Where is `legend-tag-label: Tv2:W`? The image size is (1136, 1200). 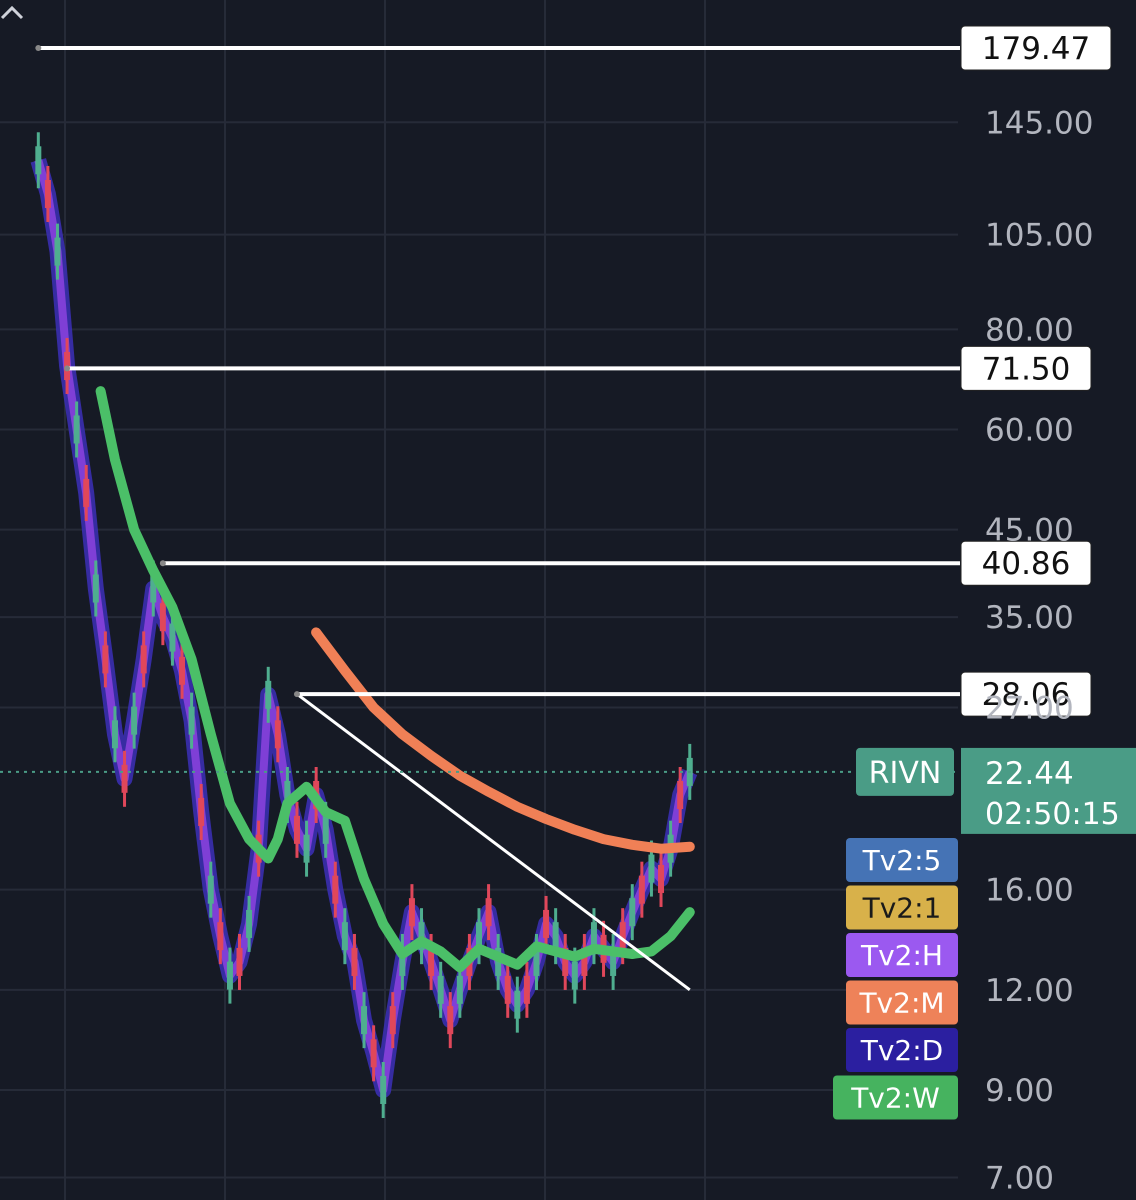 legend-tag-label: Tv2:W is located at coordinates (895, 1098).